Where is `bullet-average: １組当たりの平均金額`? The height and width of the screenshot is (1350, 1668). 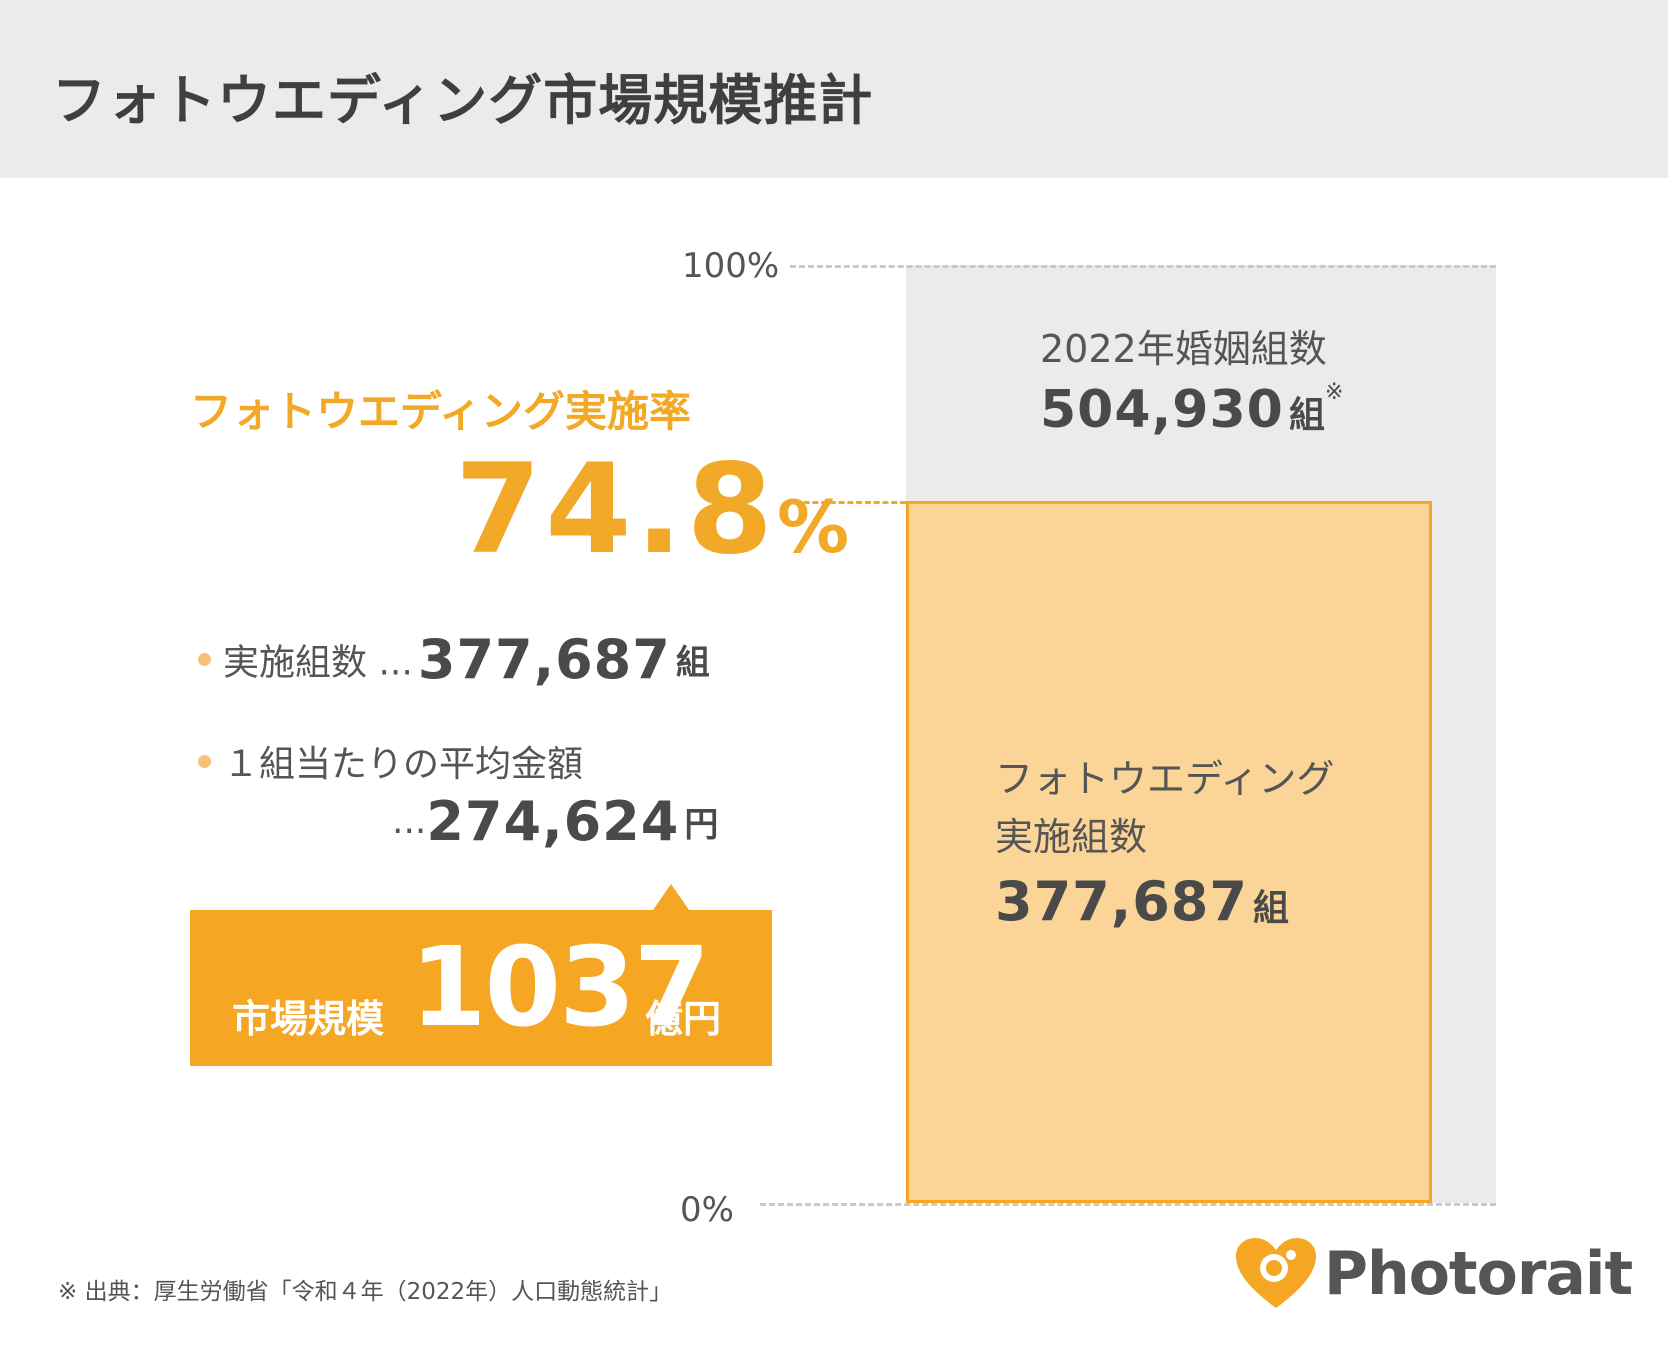
bullet-average: １組当たりの平均金額 is located at coordinates (390, 761).